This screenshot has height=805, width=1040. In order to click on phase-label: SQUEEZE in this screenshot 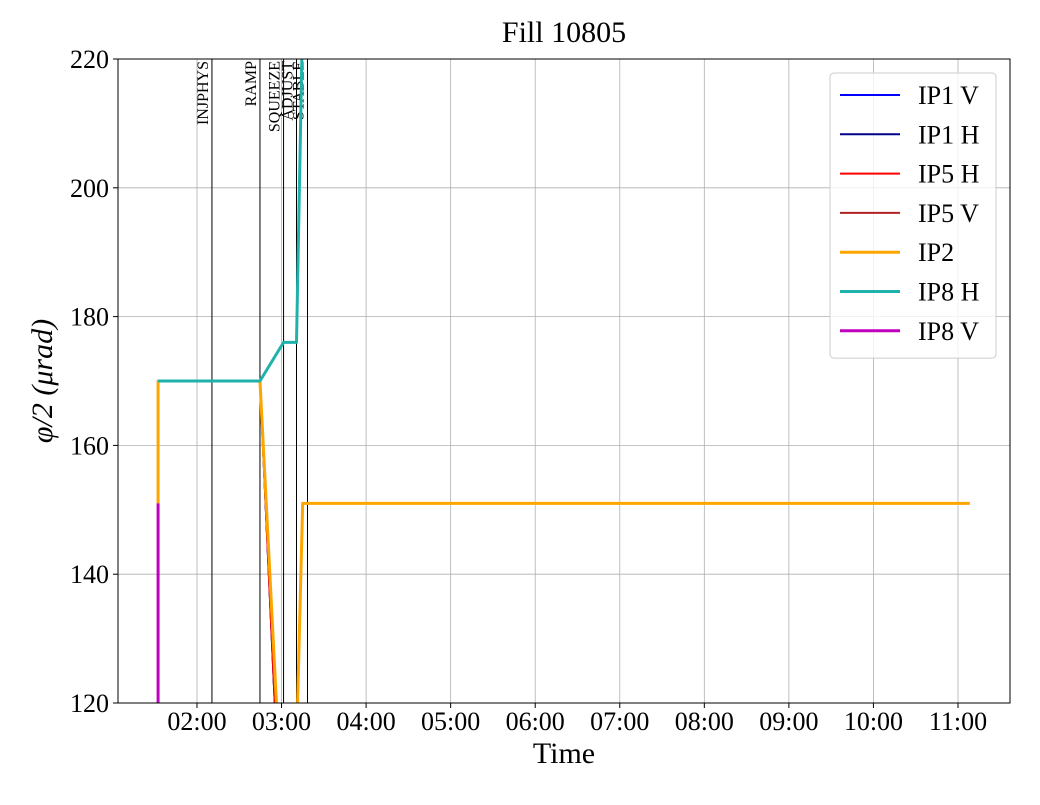, I will do `click(275, 96)`.